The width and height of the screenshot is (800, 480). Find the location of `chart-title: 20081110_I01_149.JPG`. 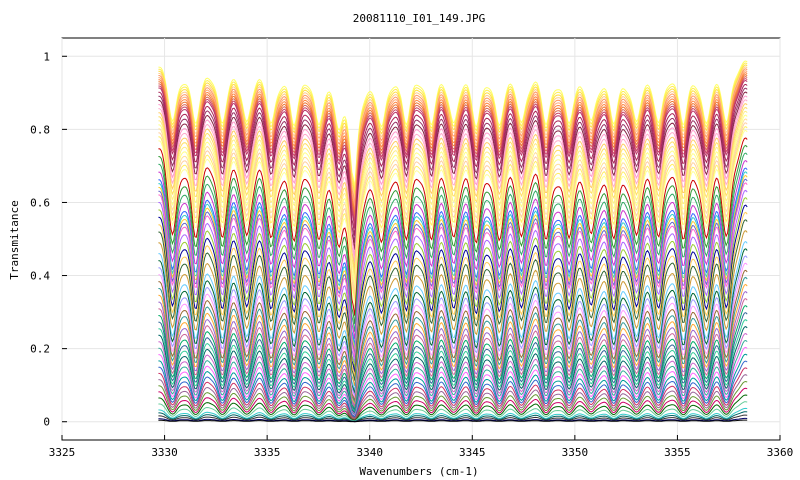

chart-title: 20081110_I01_149.JPG is located at coordinates (419, 18).